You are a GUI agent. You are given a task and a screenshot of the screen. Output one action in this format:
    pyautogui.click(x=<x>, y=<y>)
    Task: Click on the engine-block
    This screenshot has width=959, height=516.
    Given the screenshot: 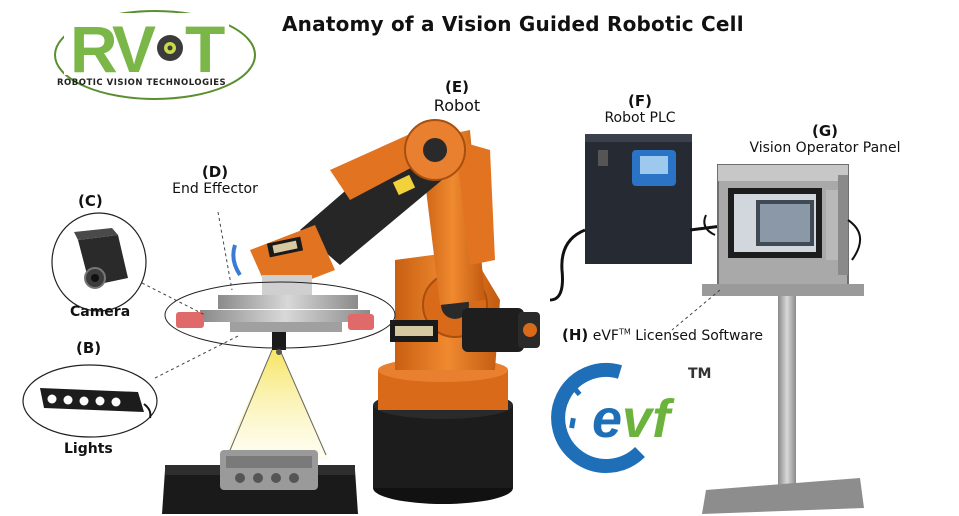 What is the action you would take?
    pyautogui.click(x=269, y=470)
    